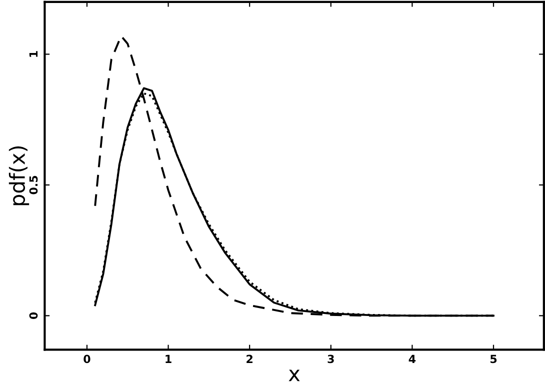 The width and height of the screenshot is (545, 383). What do you see at coordinates (331, 359) in the screenshot?
I see `x-tick-label: 3` at bounding box center [331, 359].